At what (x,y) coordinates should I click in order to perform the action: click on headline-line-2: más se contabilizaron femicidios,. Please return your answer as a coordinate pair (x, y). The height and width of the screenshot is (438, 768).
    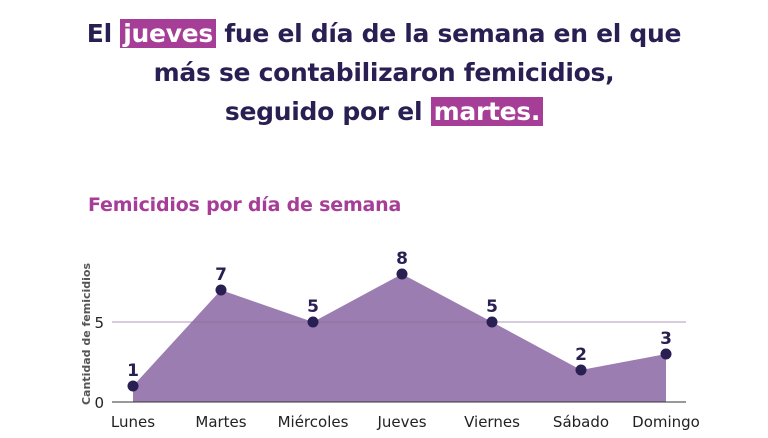
    Looking at the image, I should click on (384, 72).